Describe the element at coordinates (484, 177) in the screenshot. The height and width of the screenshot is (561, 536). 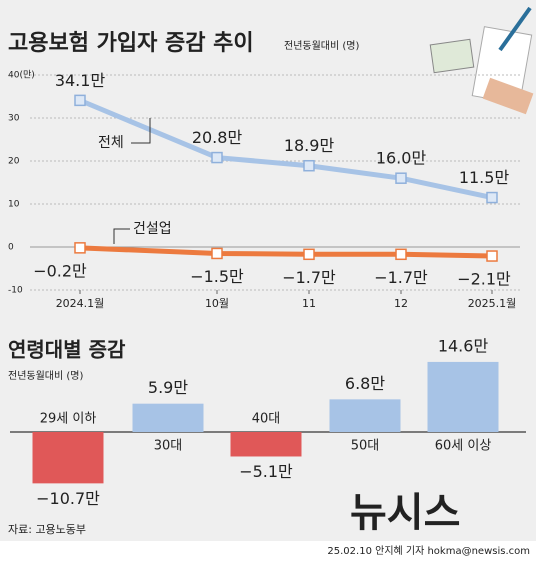
I see `value-label: 11.5만` at that location.